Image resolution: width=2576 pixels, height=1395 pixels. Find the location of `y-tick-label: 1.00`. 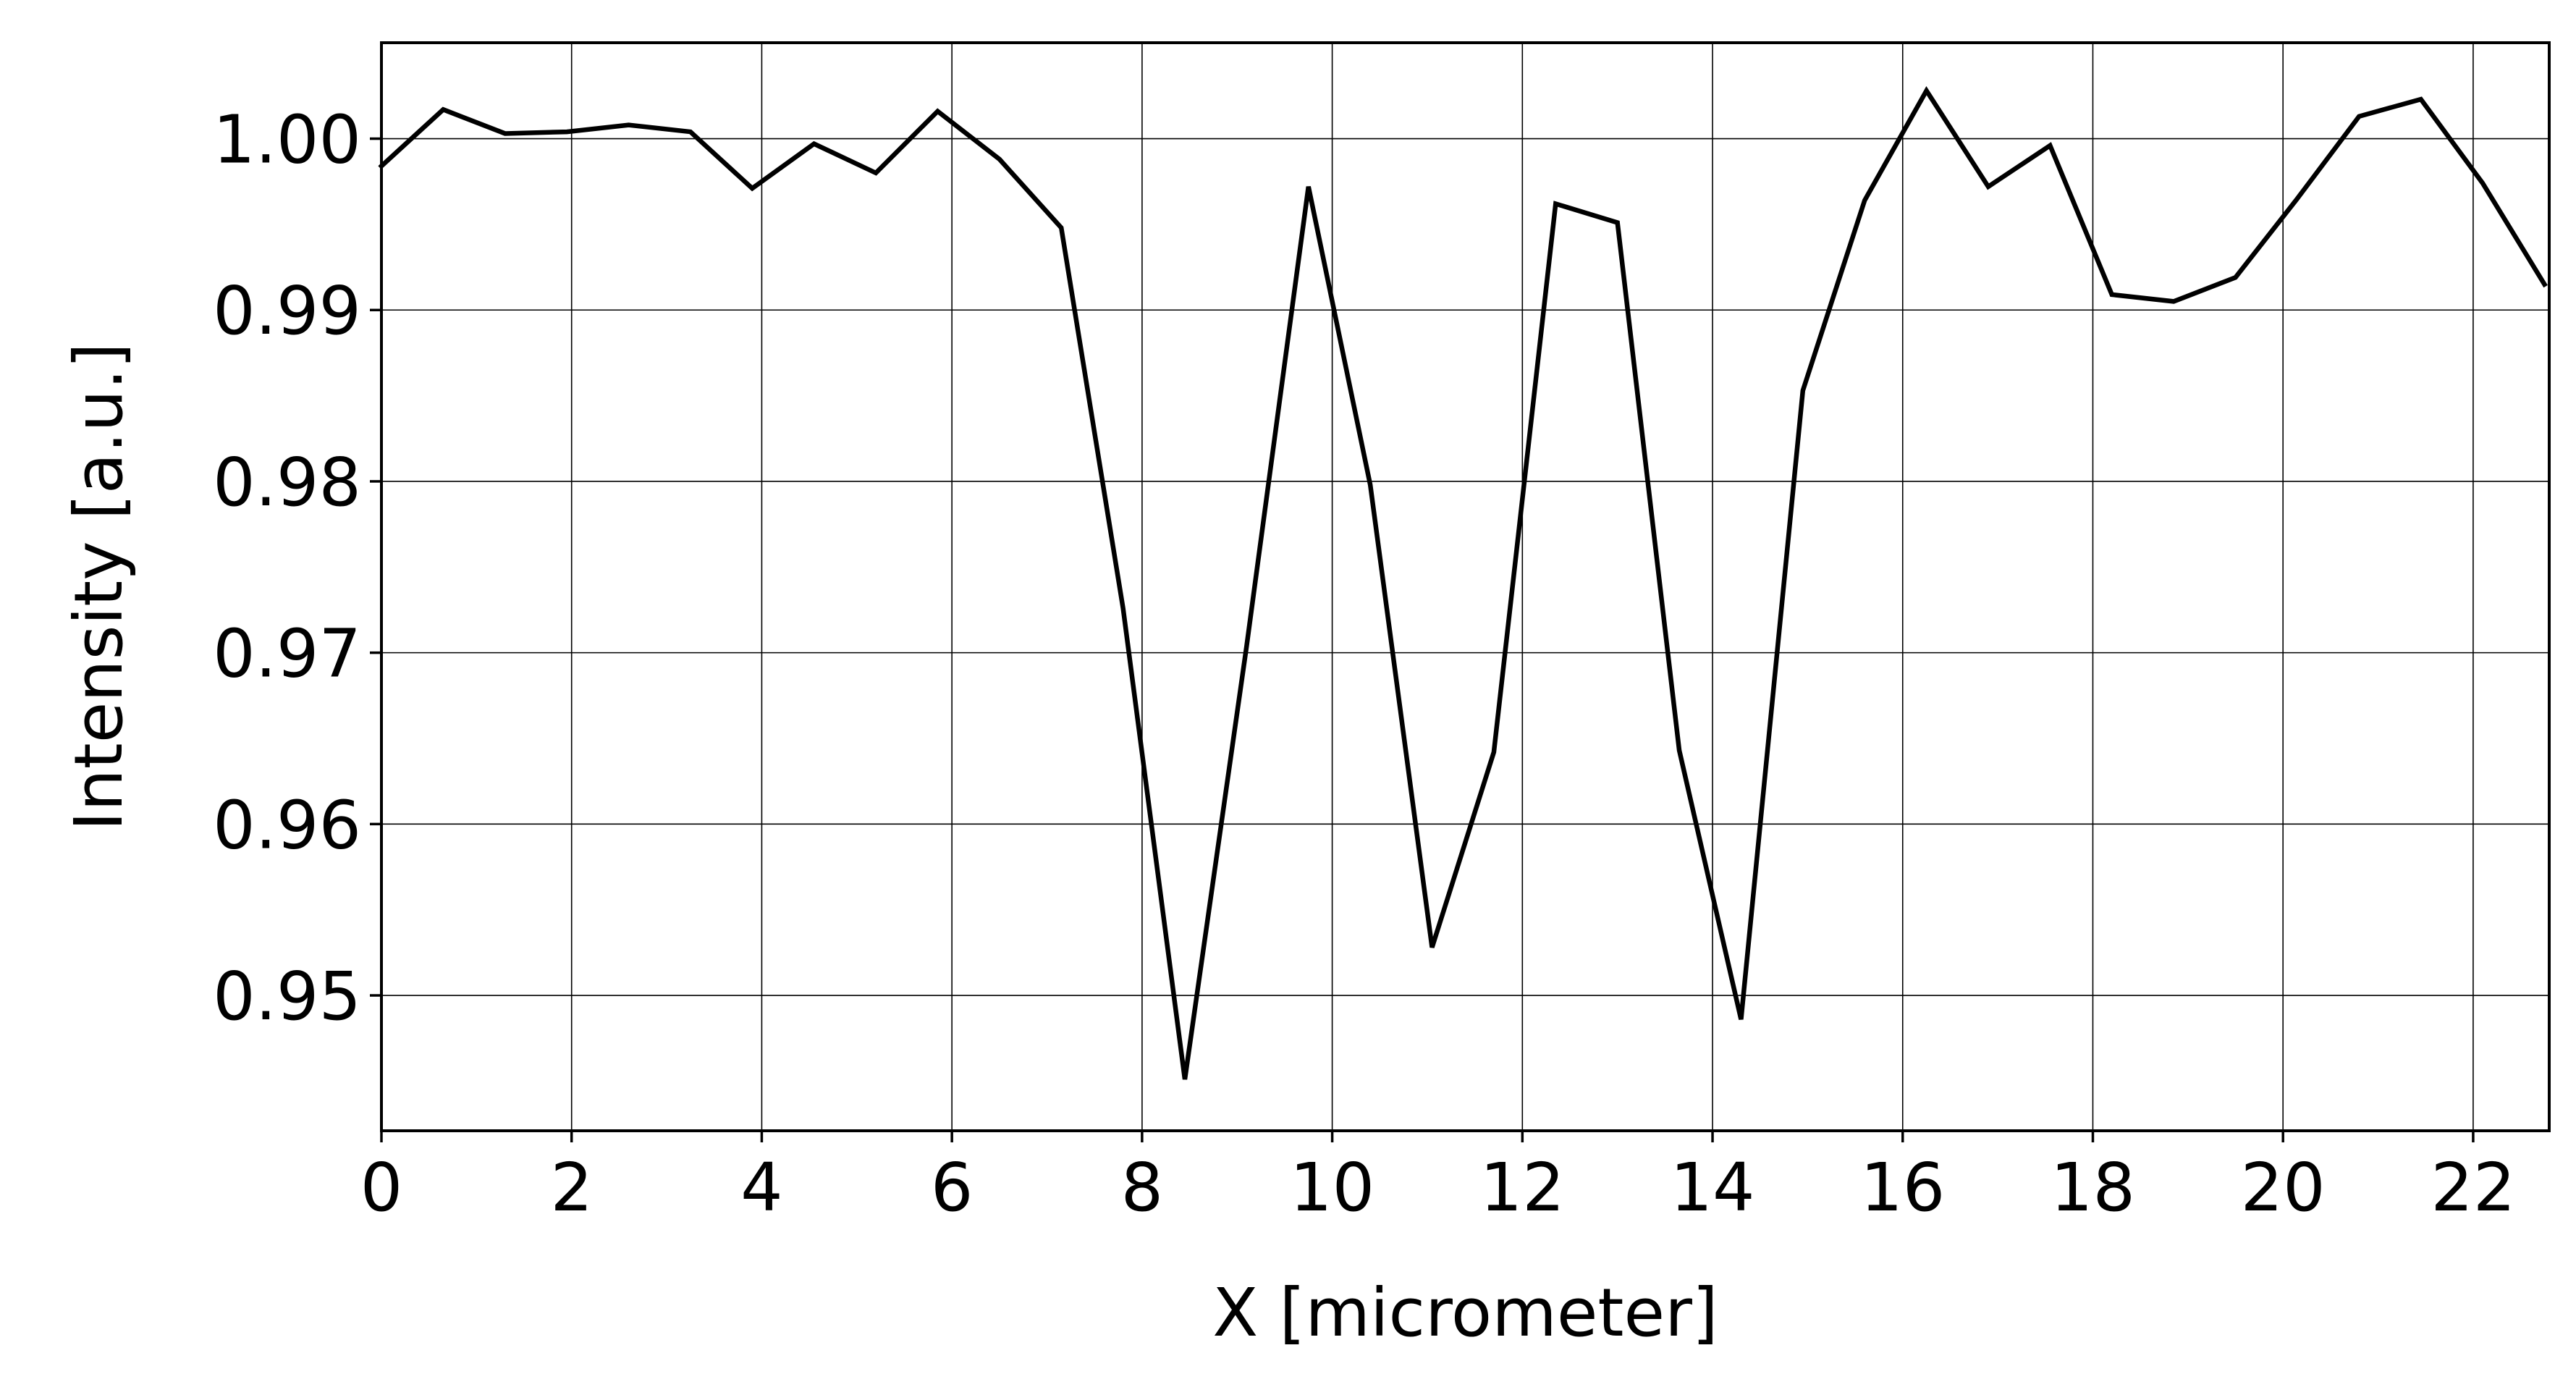

y-tick-label: 1.00 is located at coordinates (287, 140).